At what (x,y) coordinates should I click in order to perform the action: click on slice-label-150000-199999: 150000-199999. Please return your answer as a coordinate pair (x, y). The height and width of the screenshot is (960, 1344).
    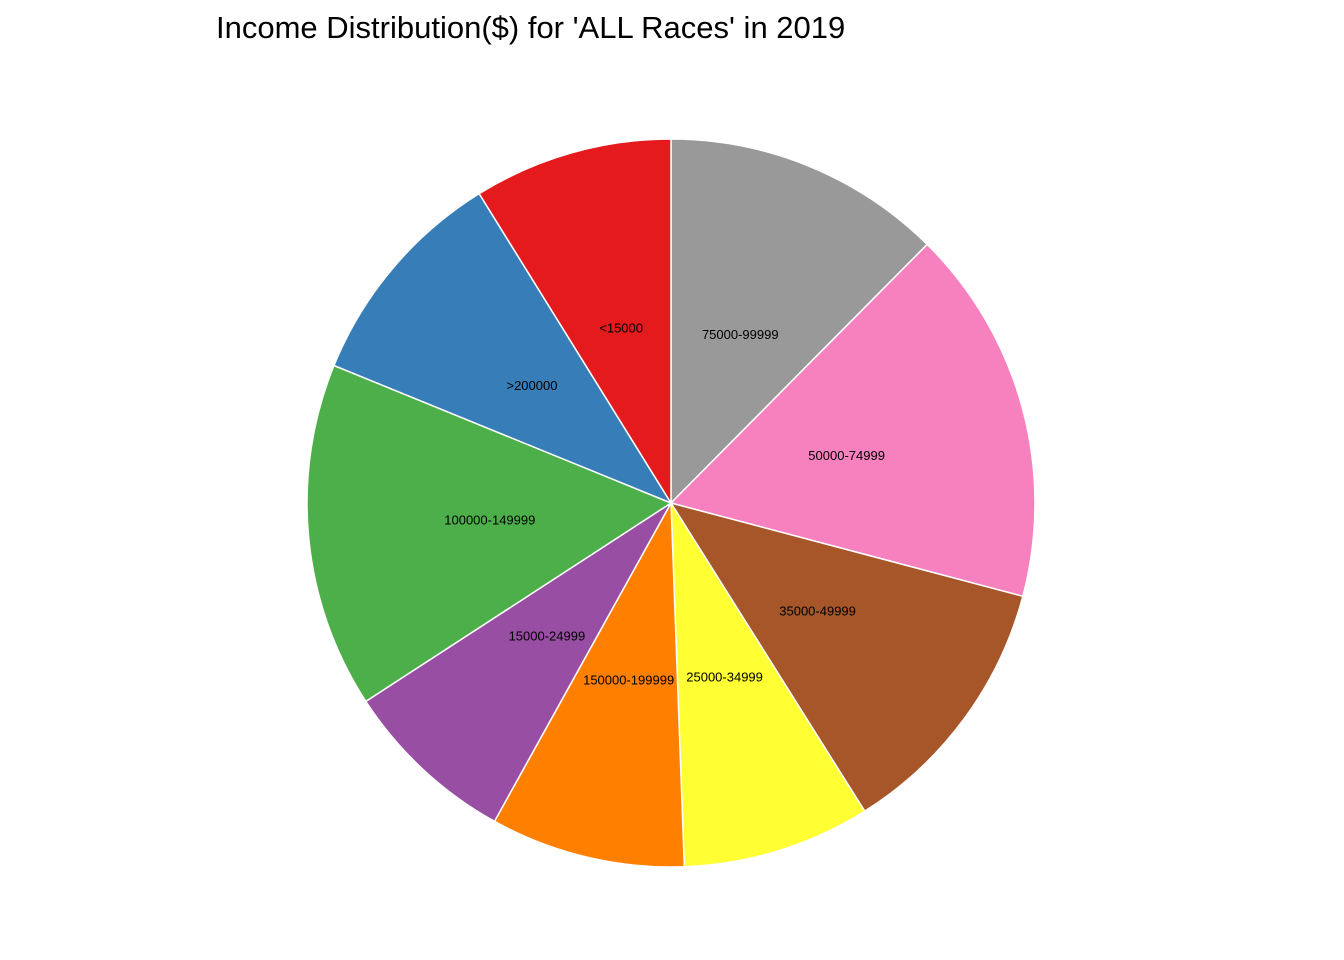
    Looking at the image, I should click on (628, 680).